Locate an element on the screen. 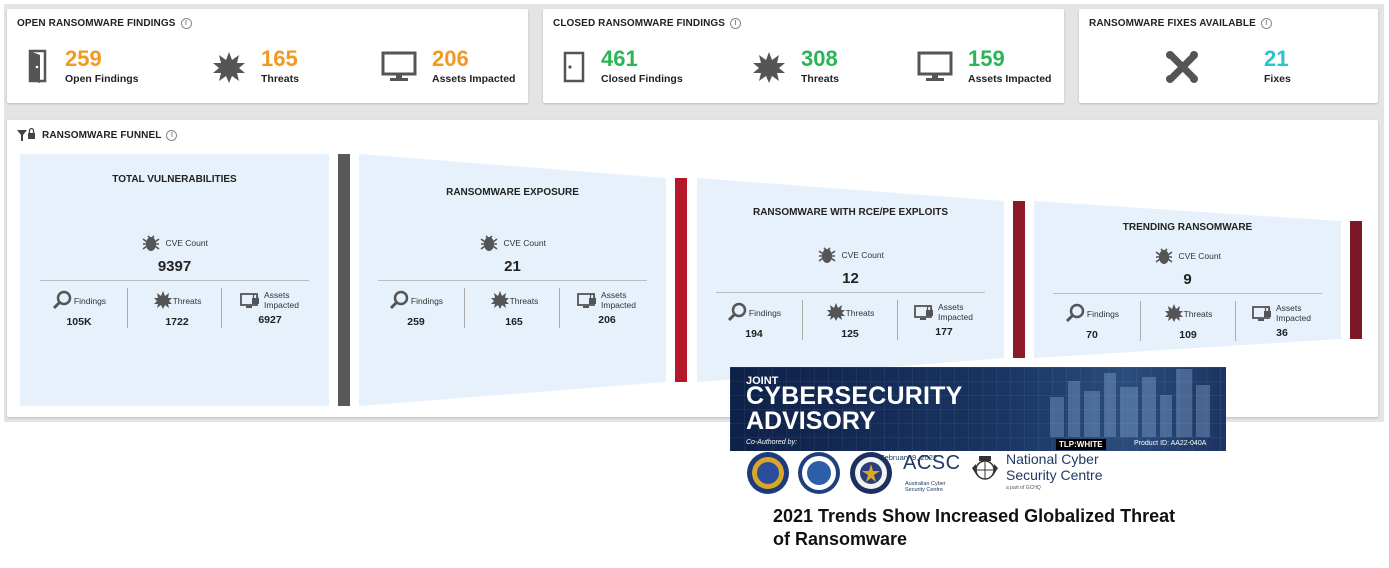 Image resolution: width=1389 pixels, height=568 pixels. fixes-stat: 21 Fixes is located at coordinates (1277, 66).